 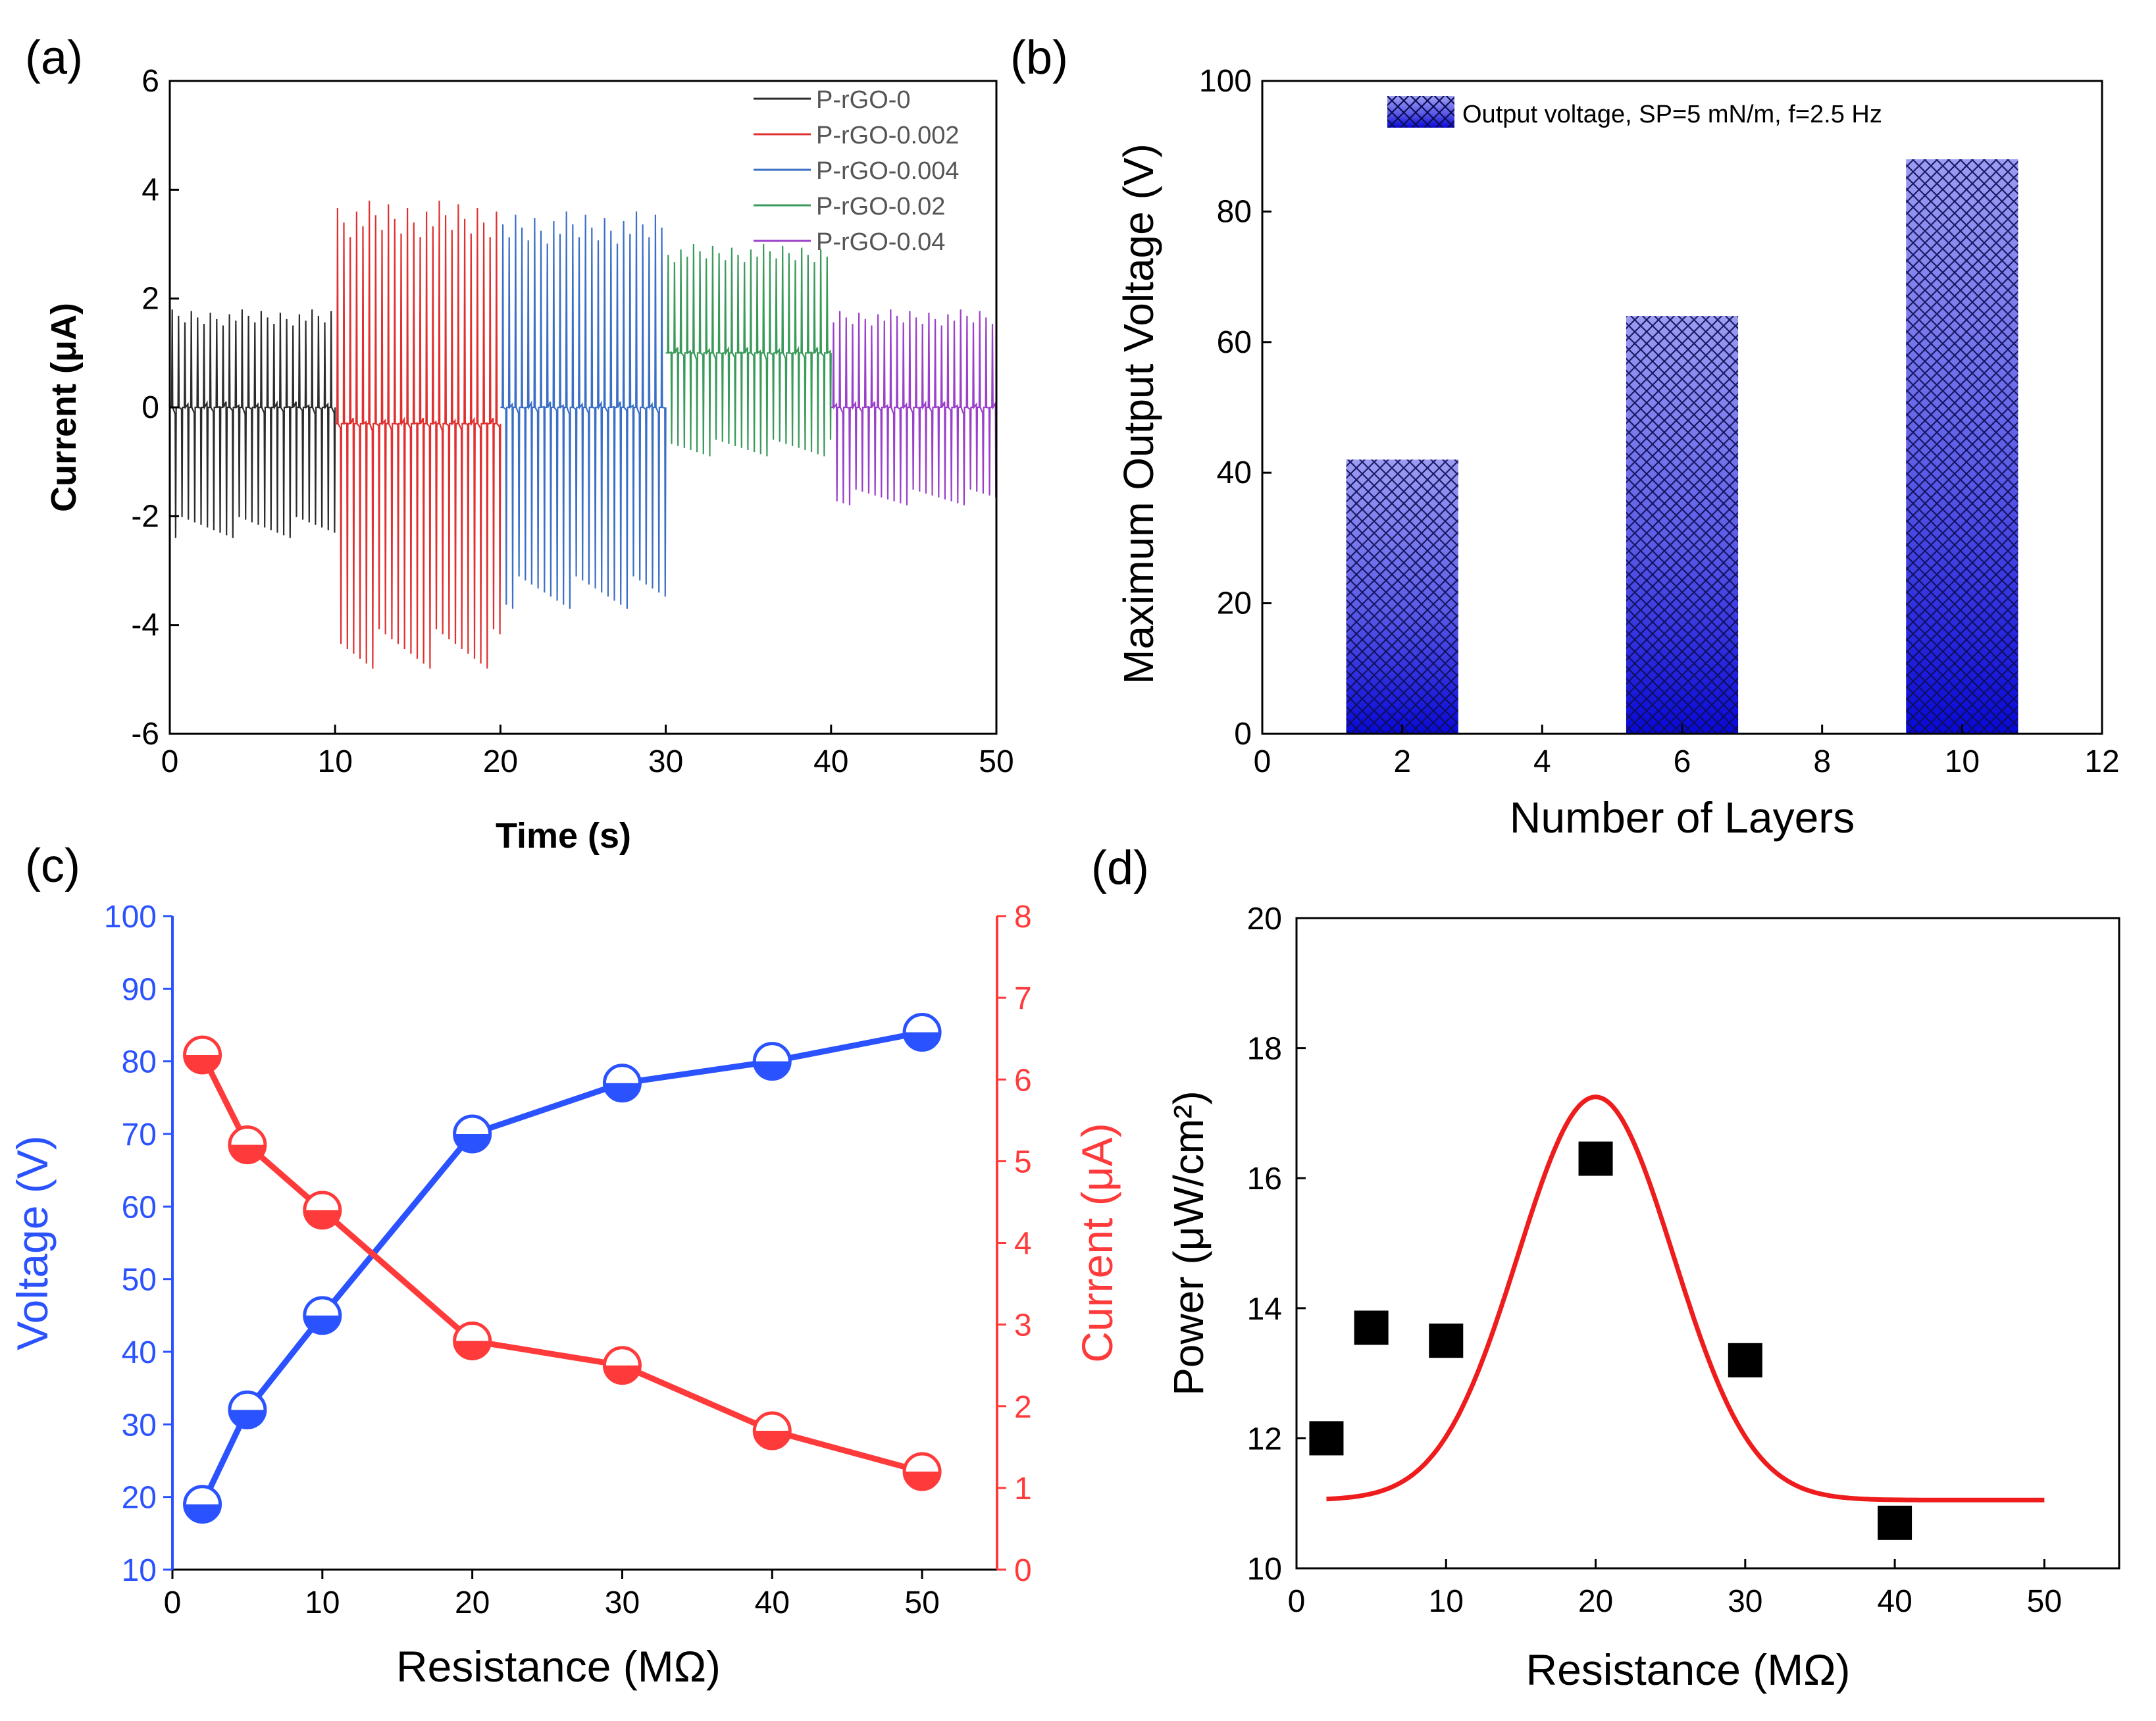 I want to click on x-tick-label: 6, so click(x=1682, y=761).